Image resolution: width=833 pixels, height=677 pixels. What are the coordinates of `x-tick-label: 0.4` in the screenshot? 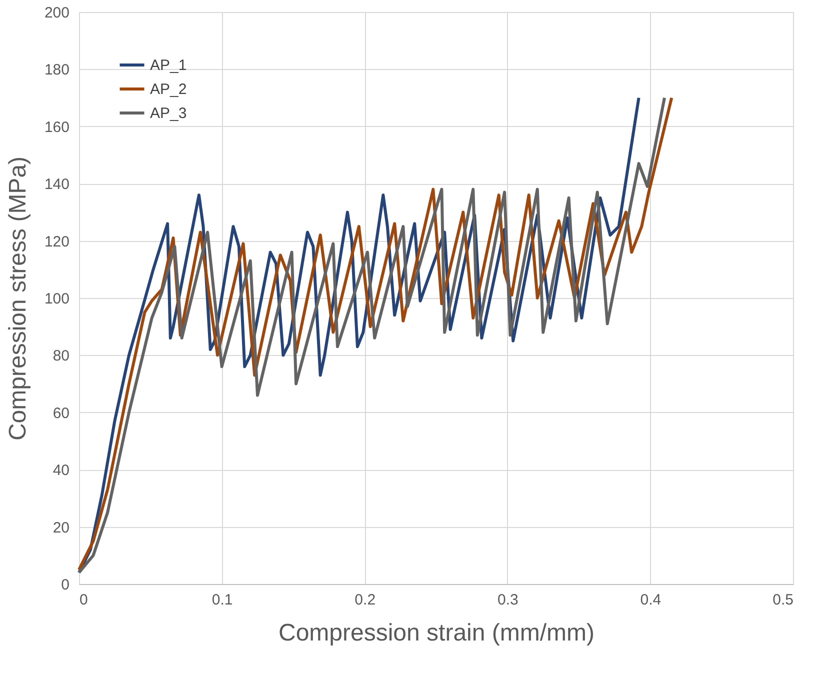 It's located at (651, 600).